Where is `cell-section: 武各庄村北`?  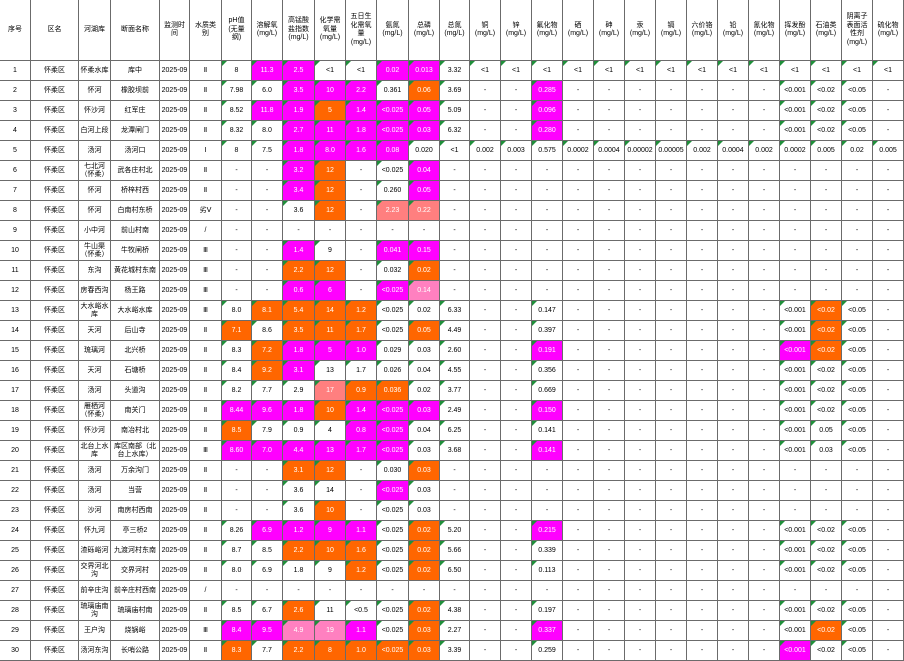
cell-section: 武各庄村北 is located at coordinates (135, 171).